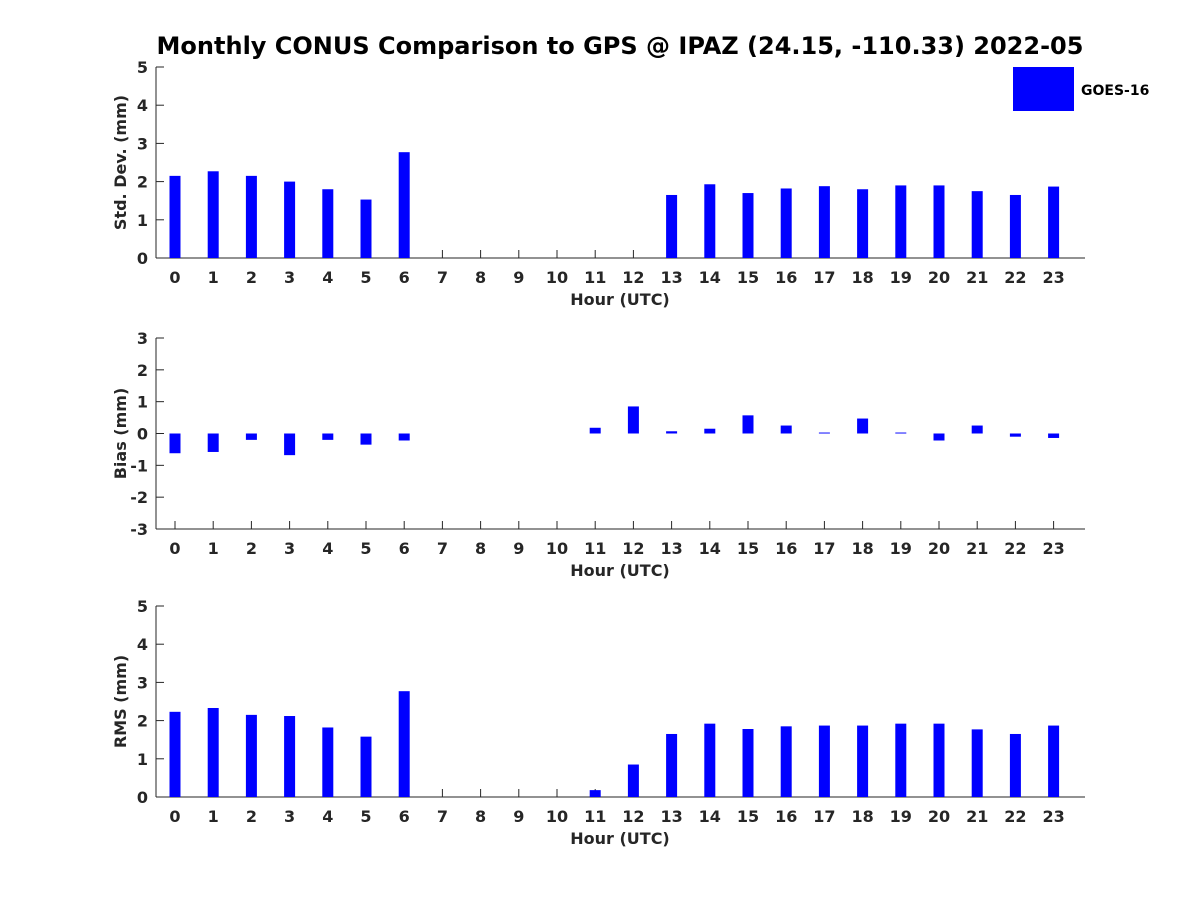 The height and width of the screenshot is (900, 1200). Describe the element at coordinates (710, 277) in the screenshot. I see `std-dev-x-tick-label: 14` at that location.